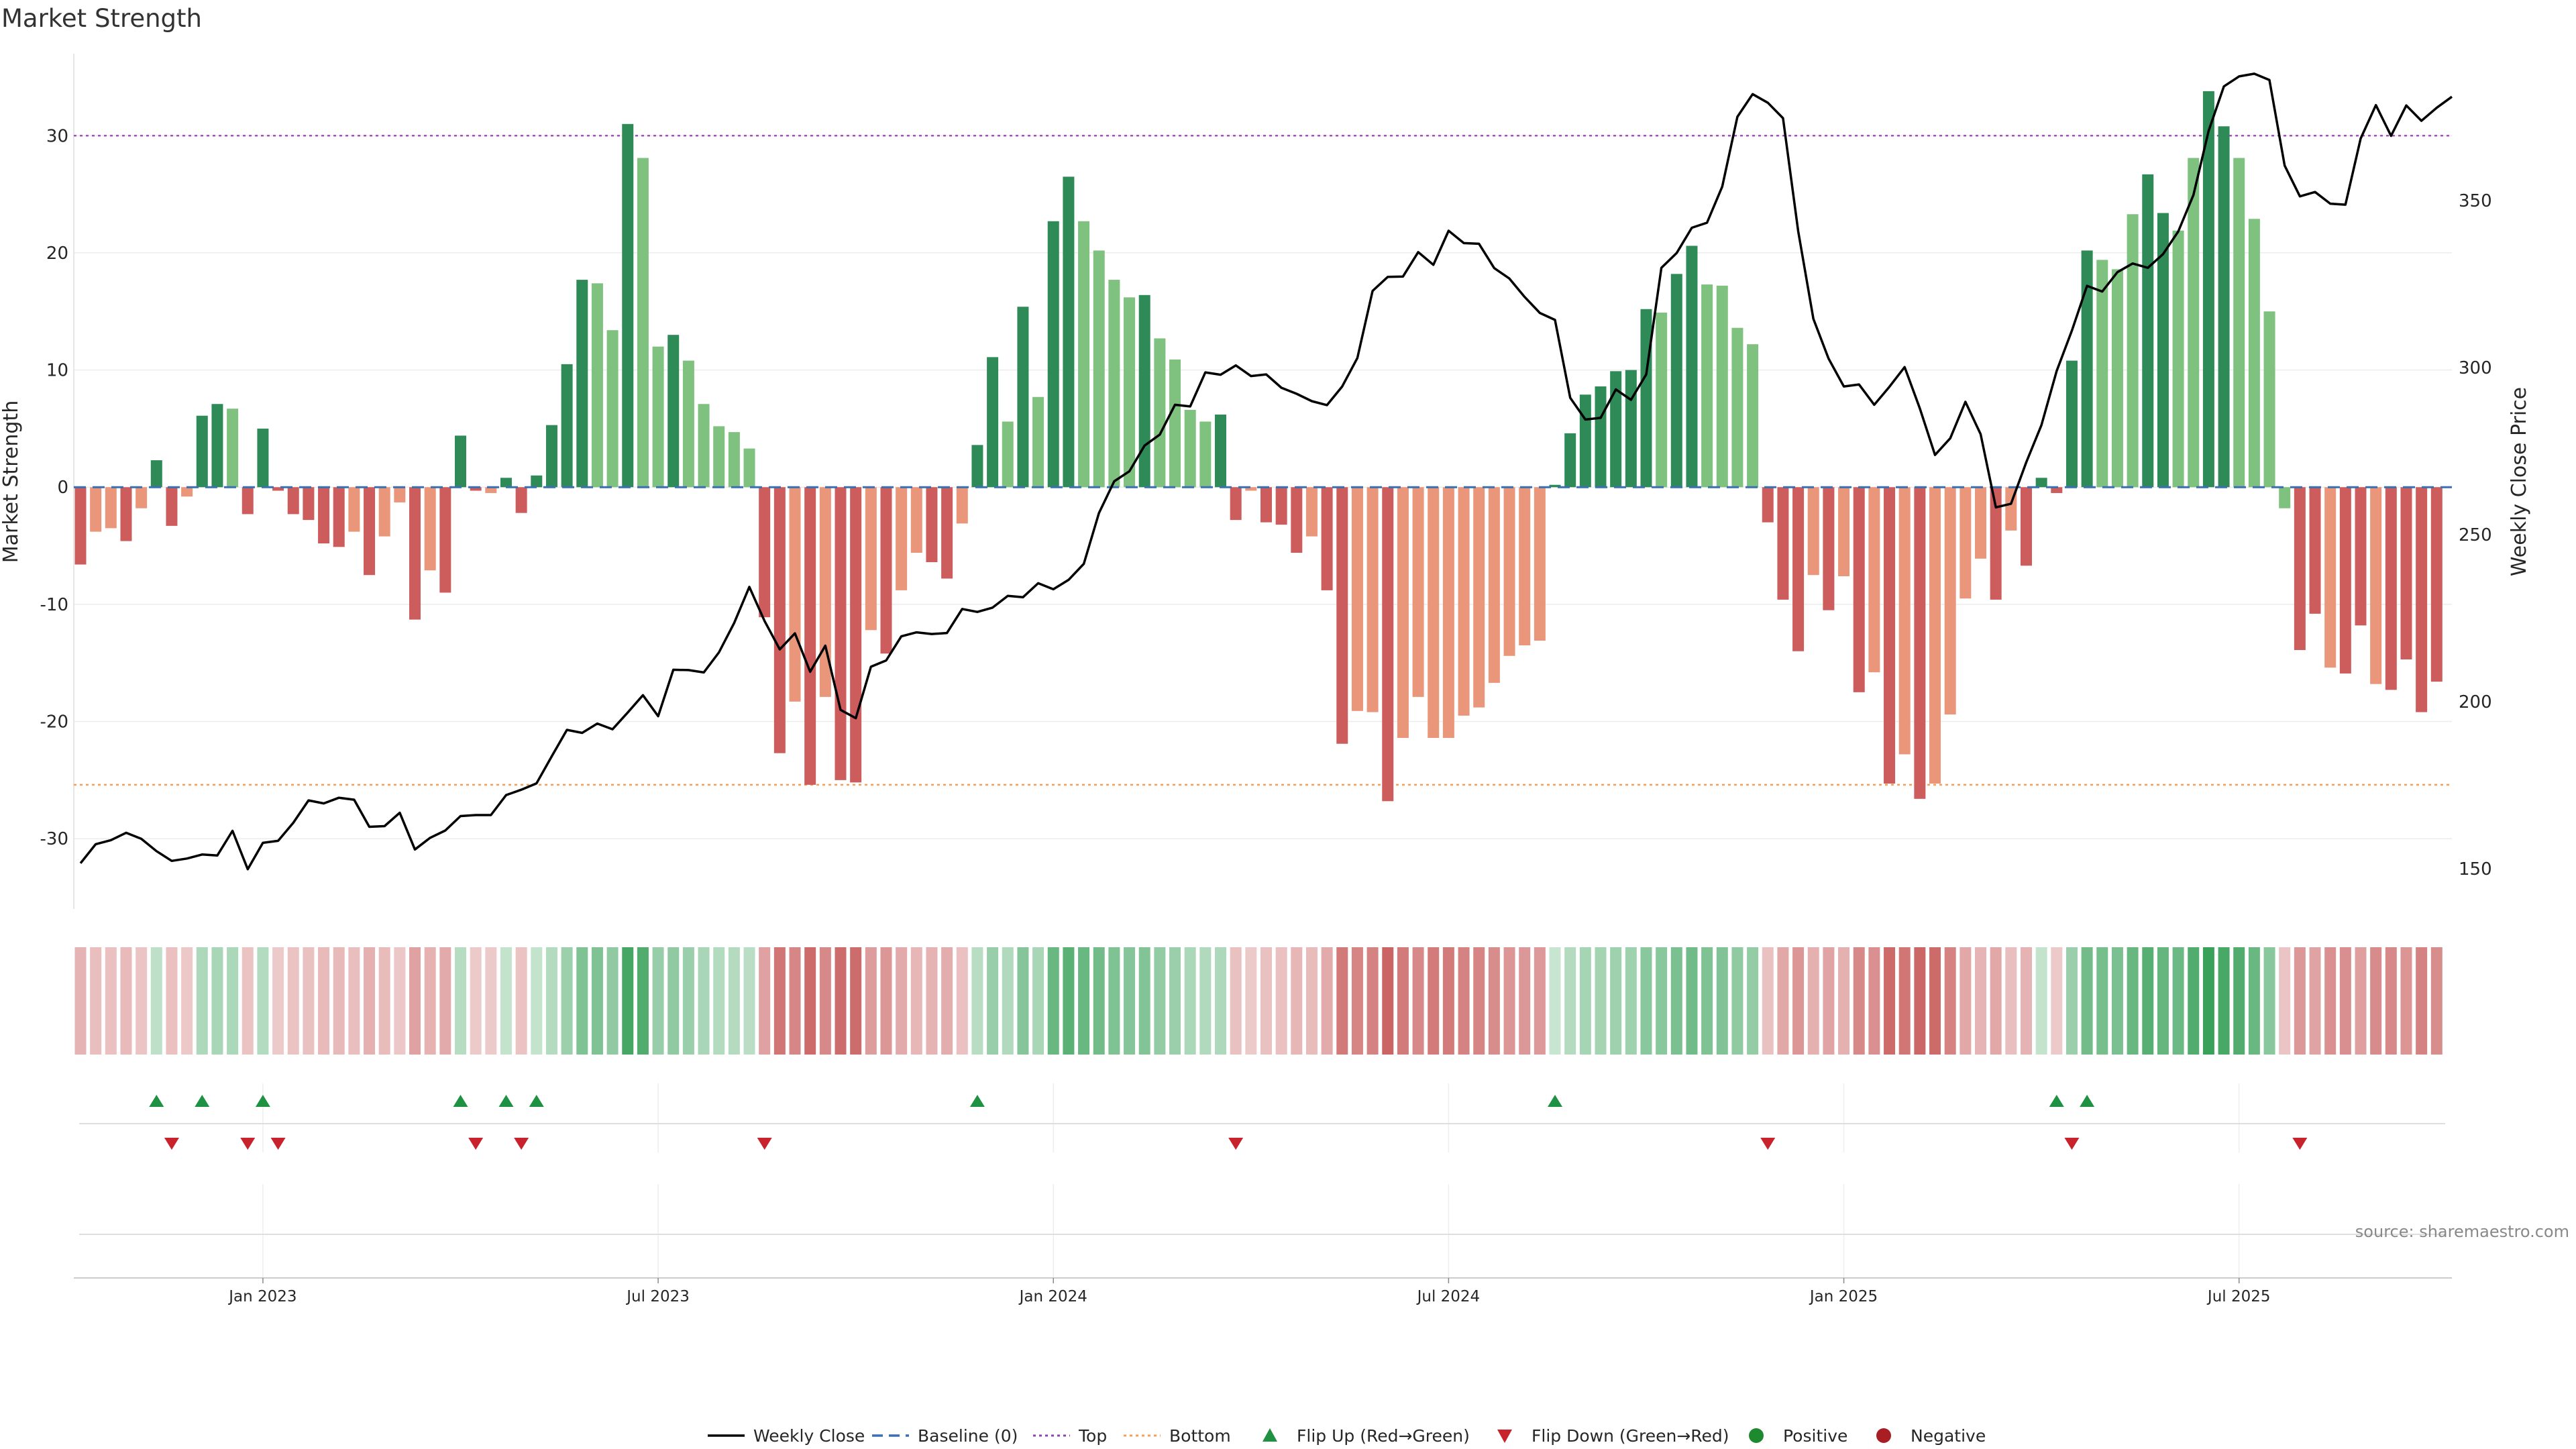  What do you see at coordinates (1883, 1435) in the screenshot?
I see `legend-swatch` at bounding box center [1883, 1435].